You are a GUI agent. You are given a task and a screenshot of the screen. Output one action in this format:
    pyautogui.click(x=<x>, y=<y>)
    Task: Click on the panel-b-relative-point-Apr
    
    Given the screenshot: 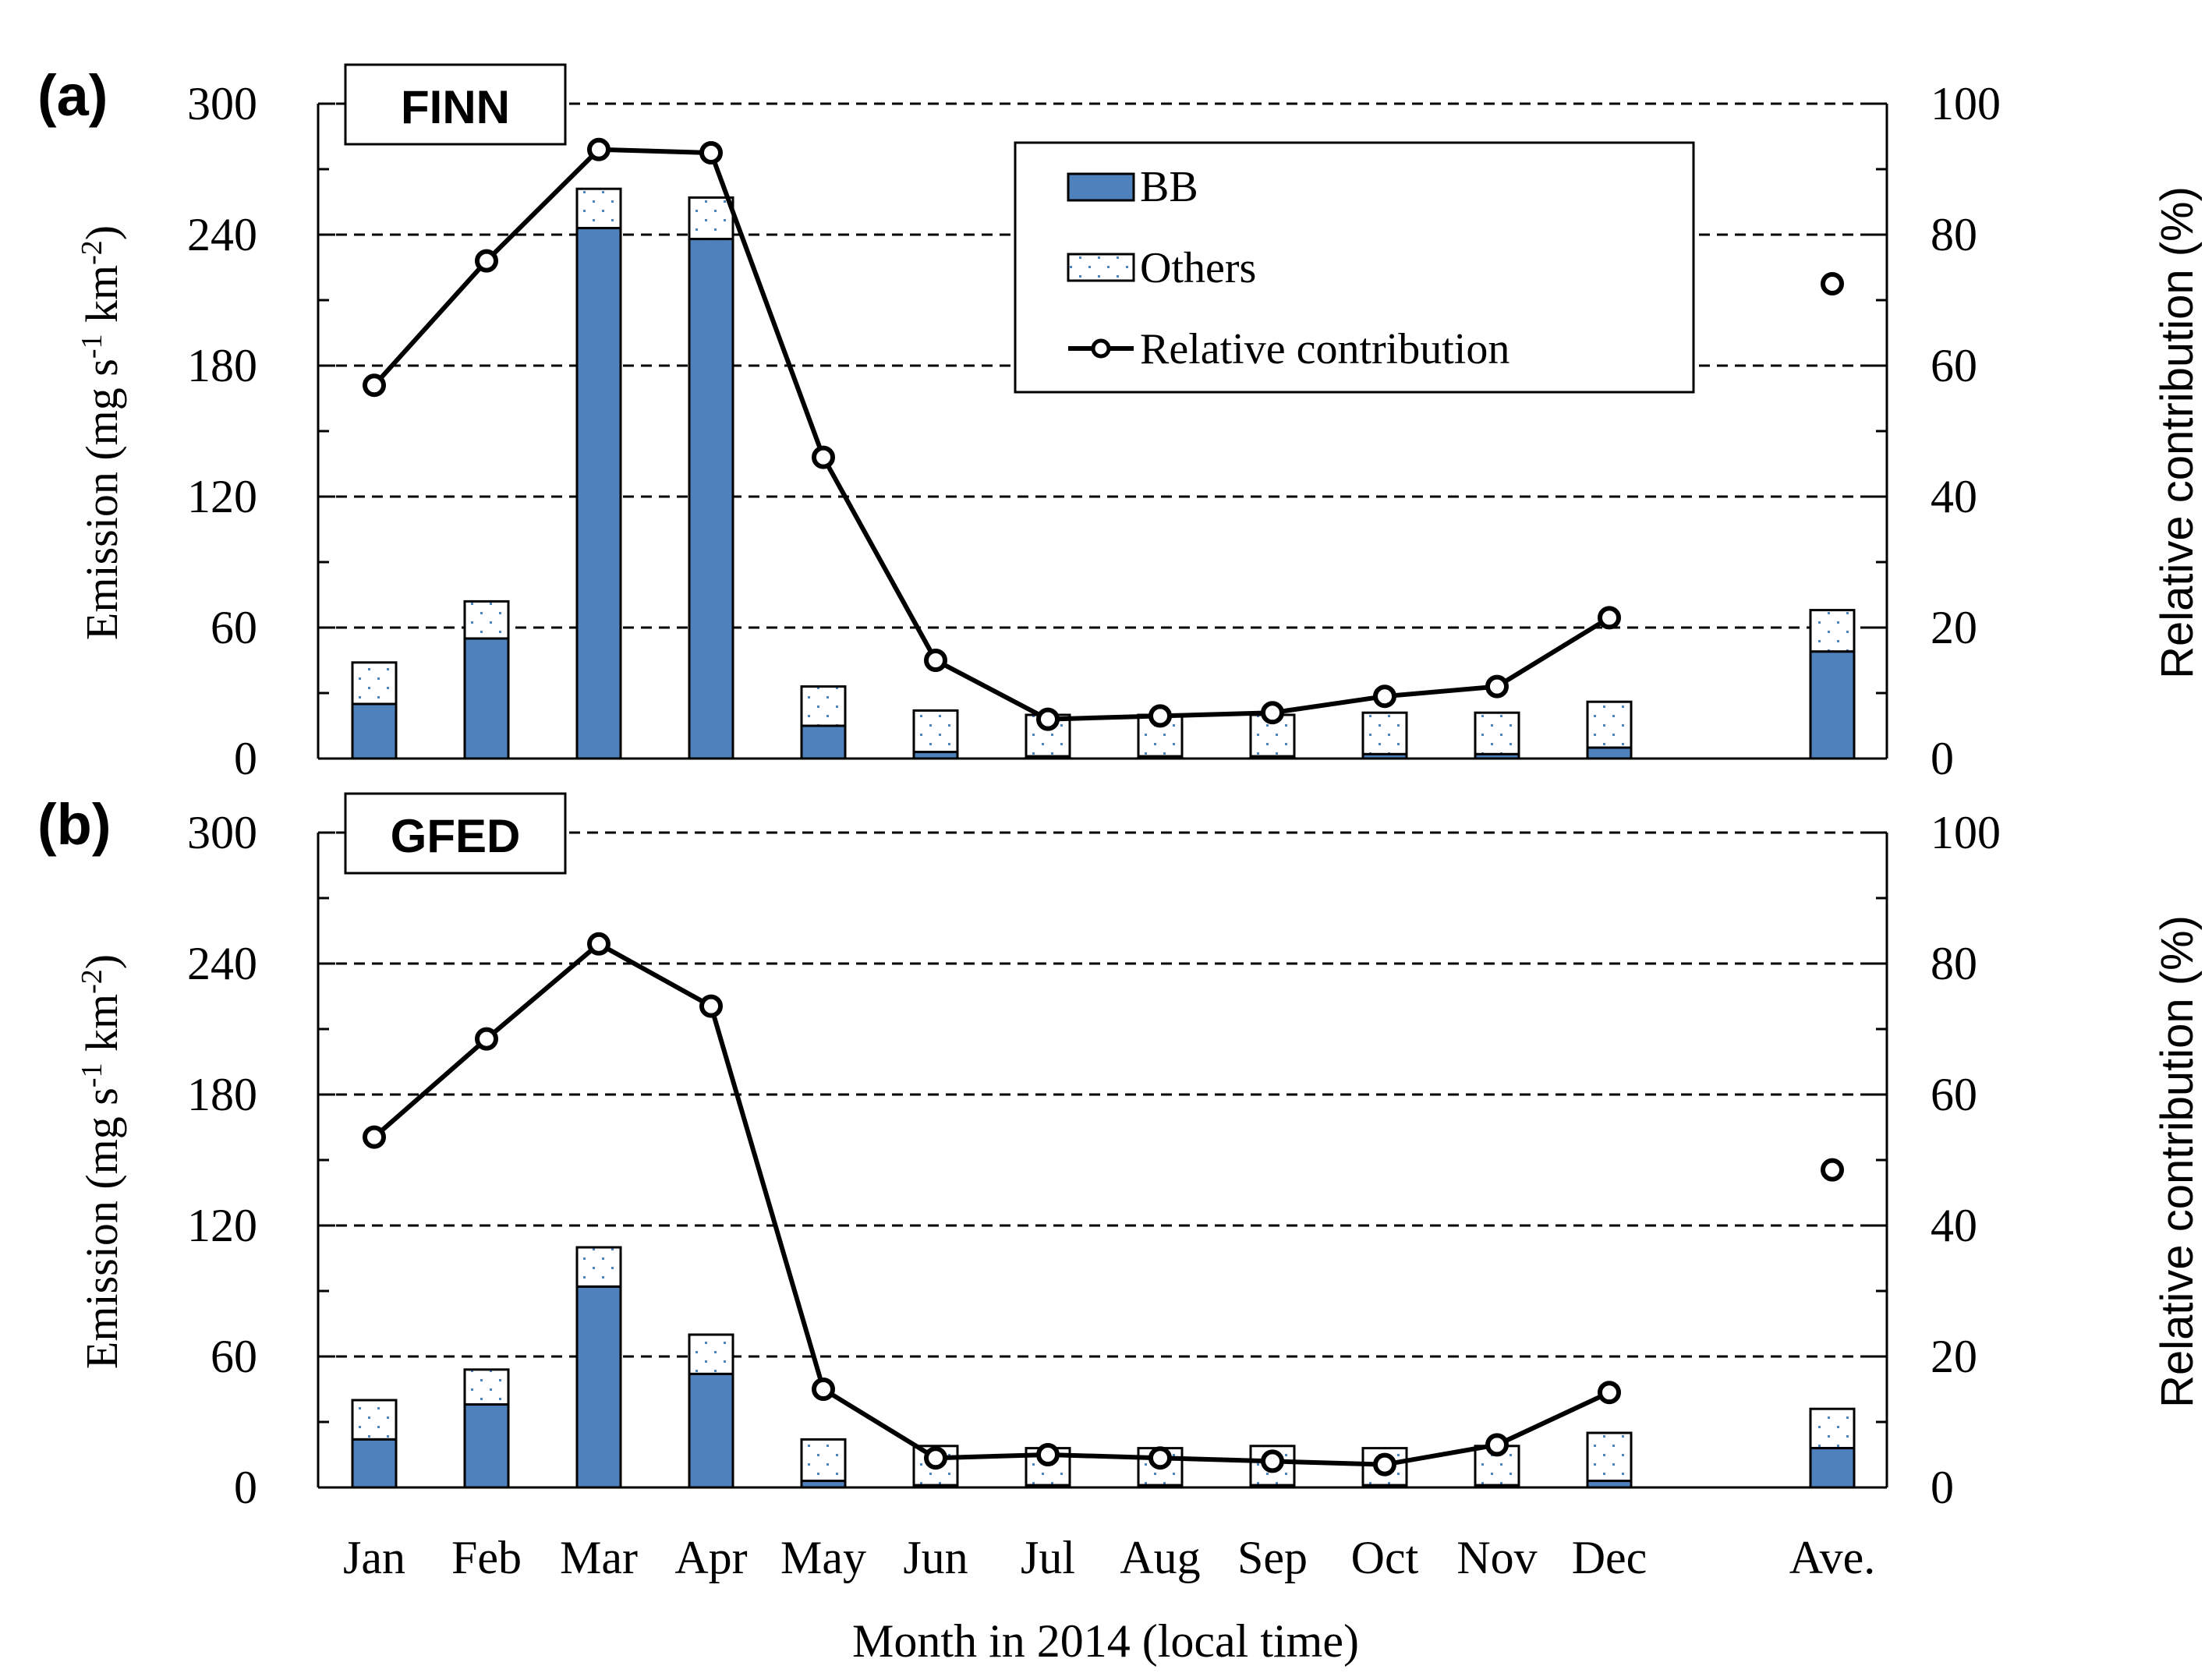 What is the action you would take?
    pyautogui.click(x=711, y=1006)
    